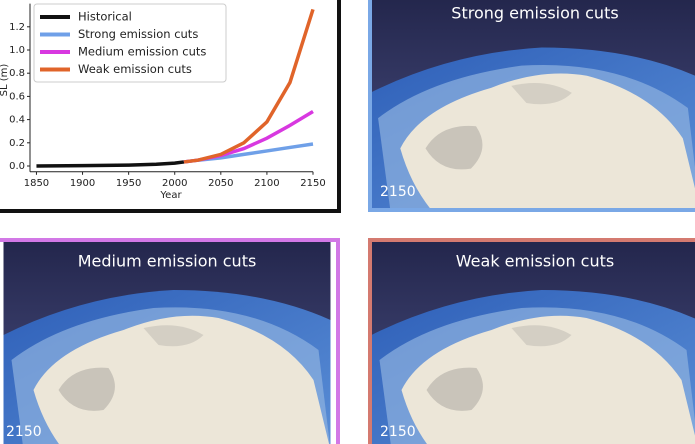 This screenshot has width=695, height=444. Describe the element at coordinates (17, 143) in the screenshot. I see `y-tick-label: 0.2` at that location.